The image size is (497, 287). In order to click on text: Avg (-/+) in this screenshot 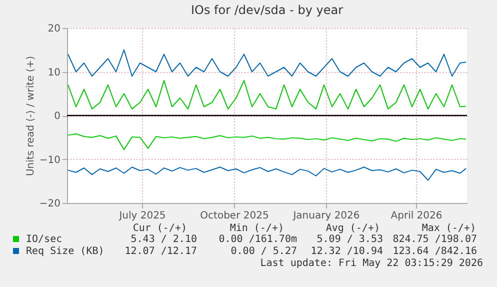, I will do `click(353, 228)`.